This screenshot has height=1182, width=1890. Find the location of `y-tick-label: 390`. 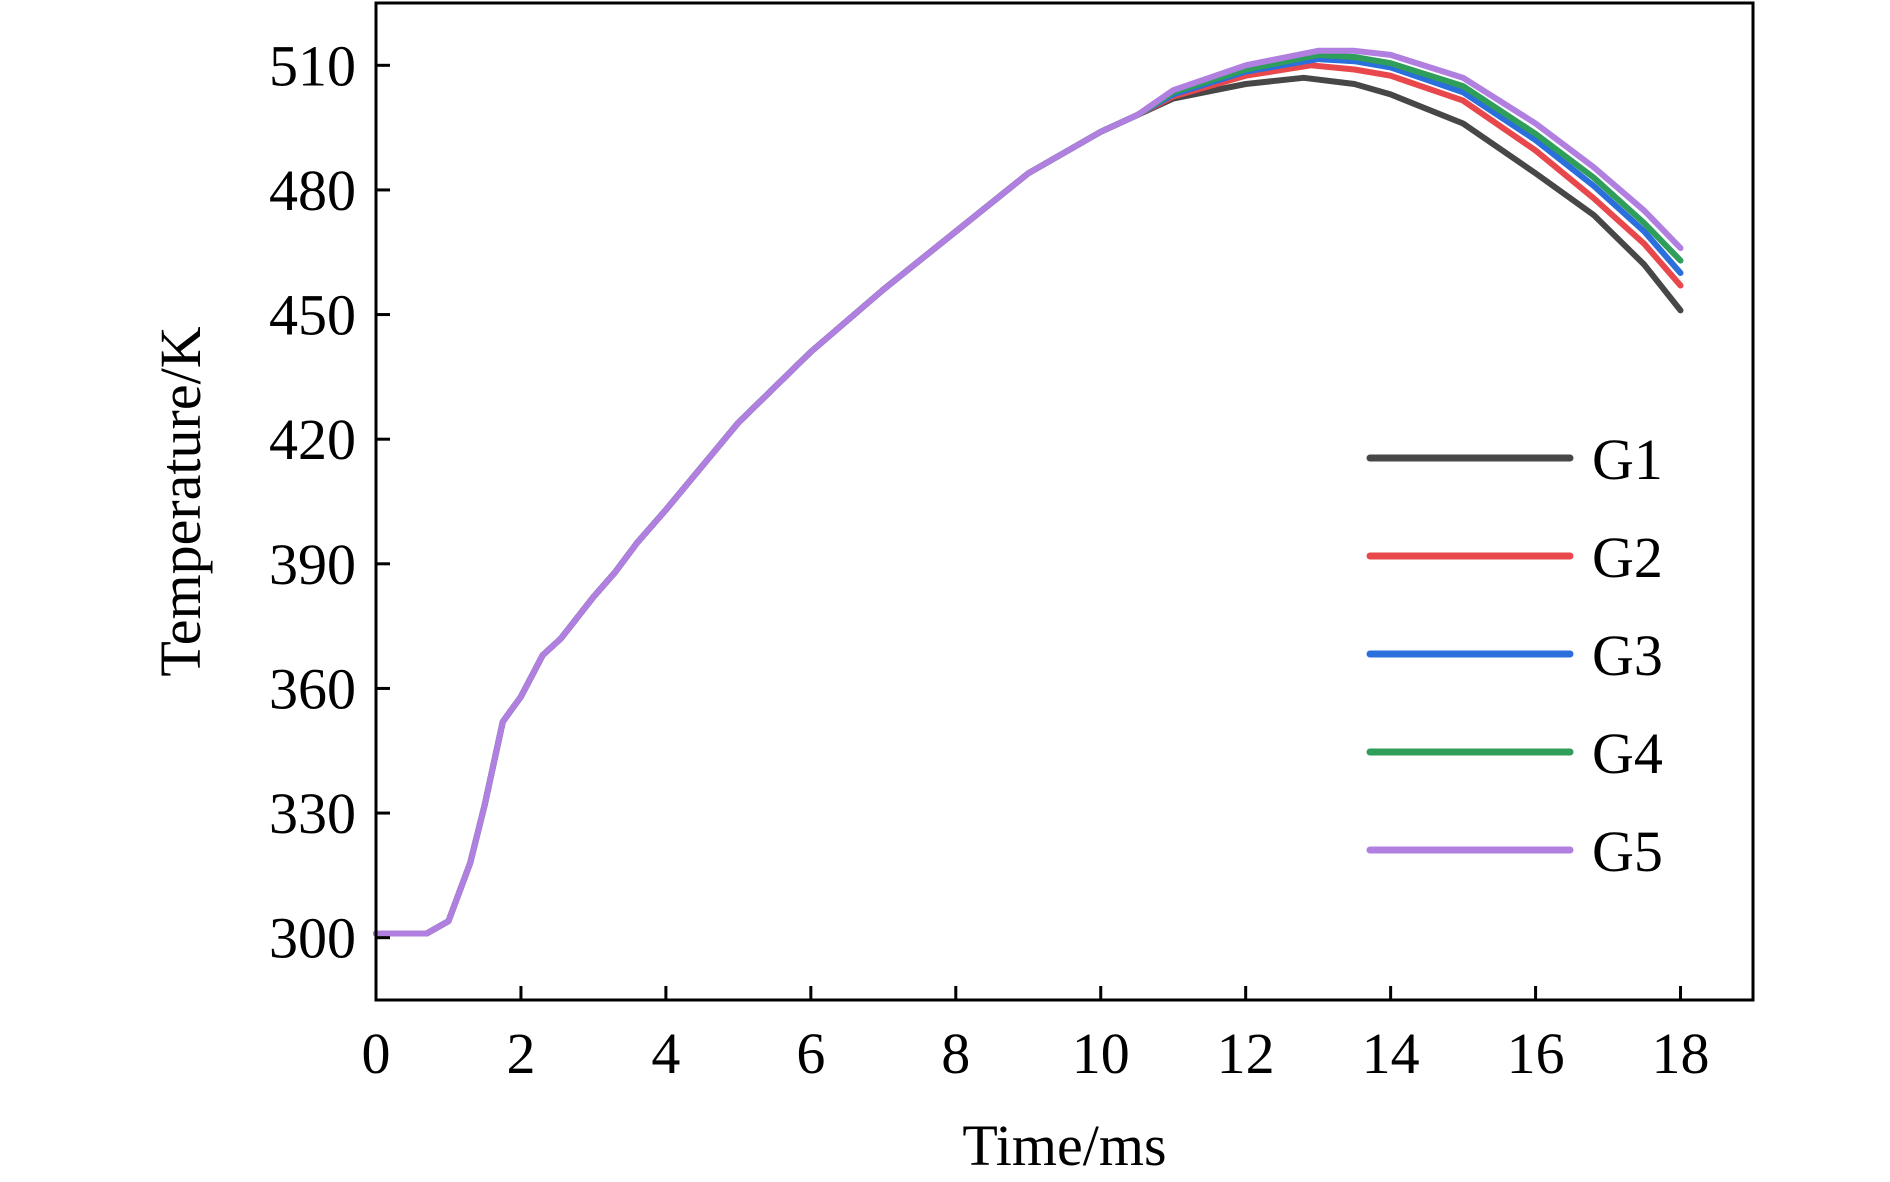

y-tick-label: 390 is located at coordinates (312, 564).